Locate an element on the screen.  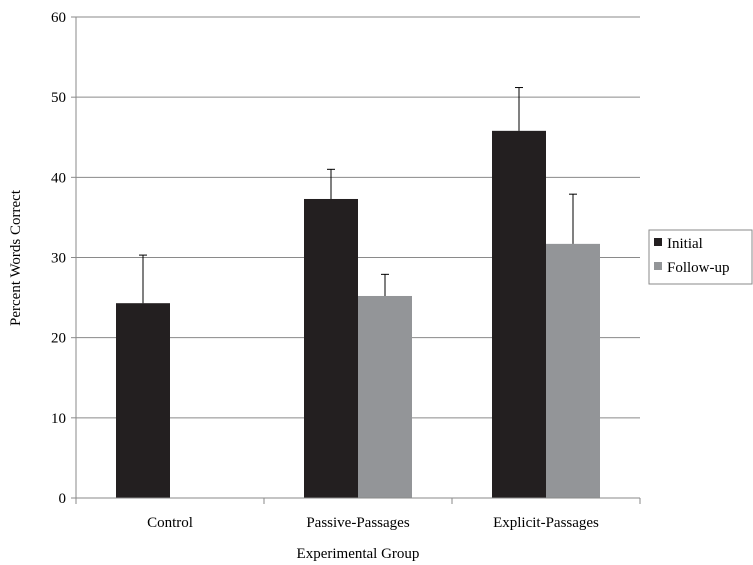
legend-label: Follow-up is located at coordinates (698, 268).